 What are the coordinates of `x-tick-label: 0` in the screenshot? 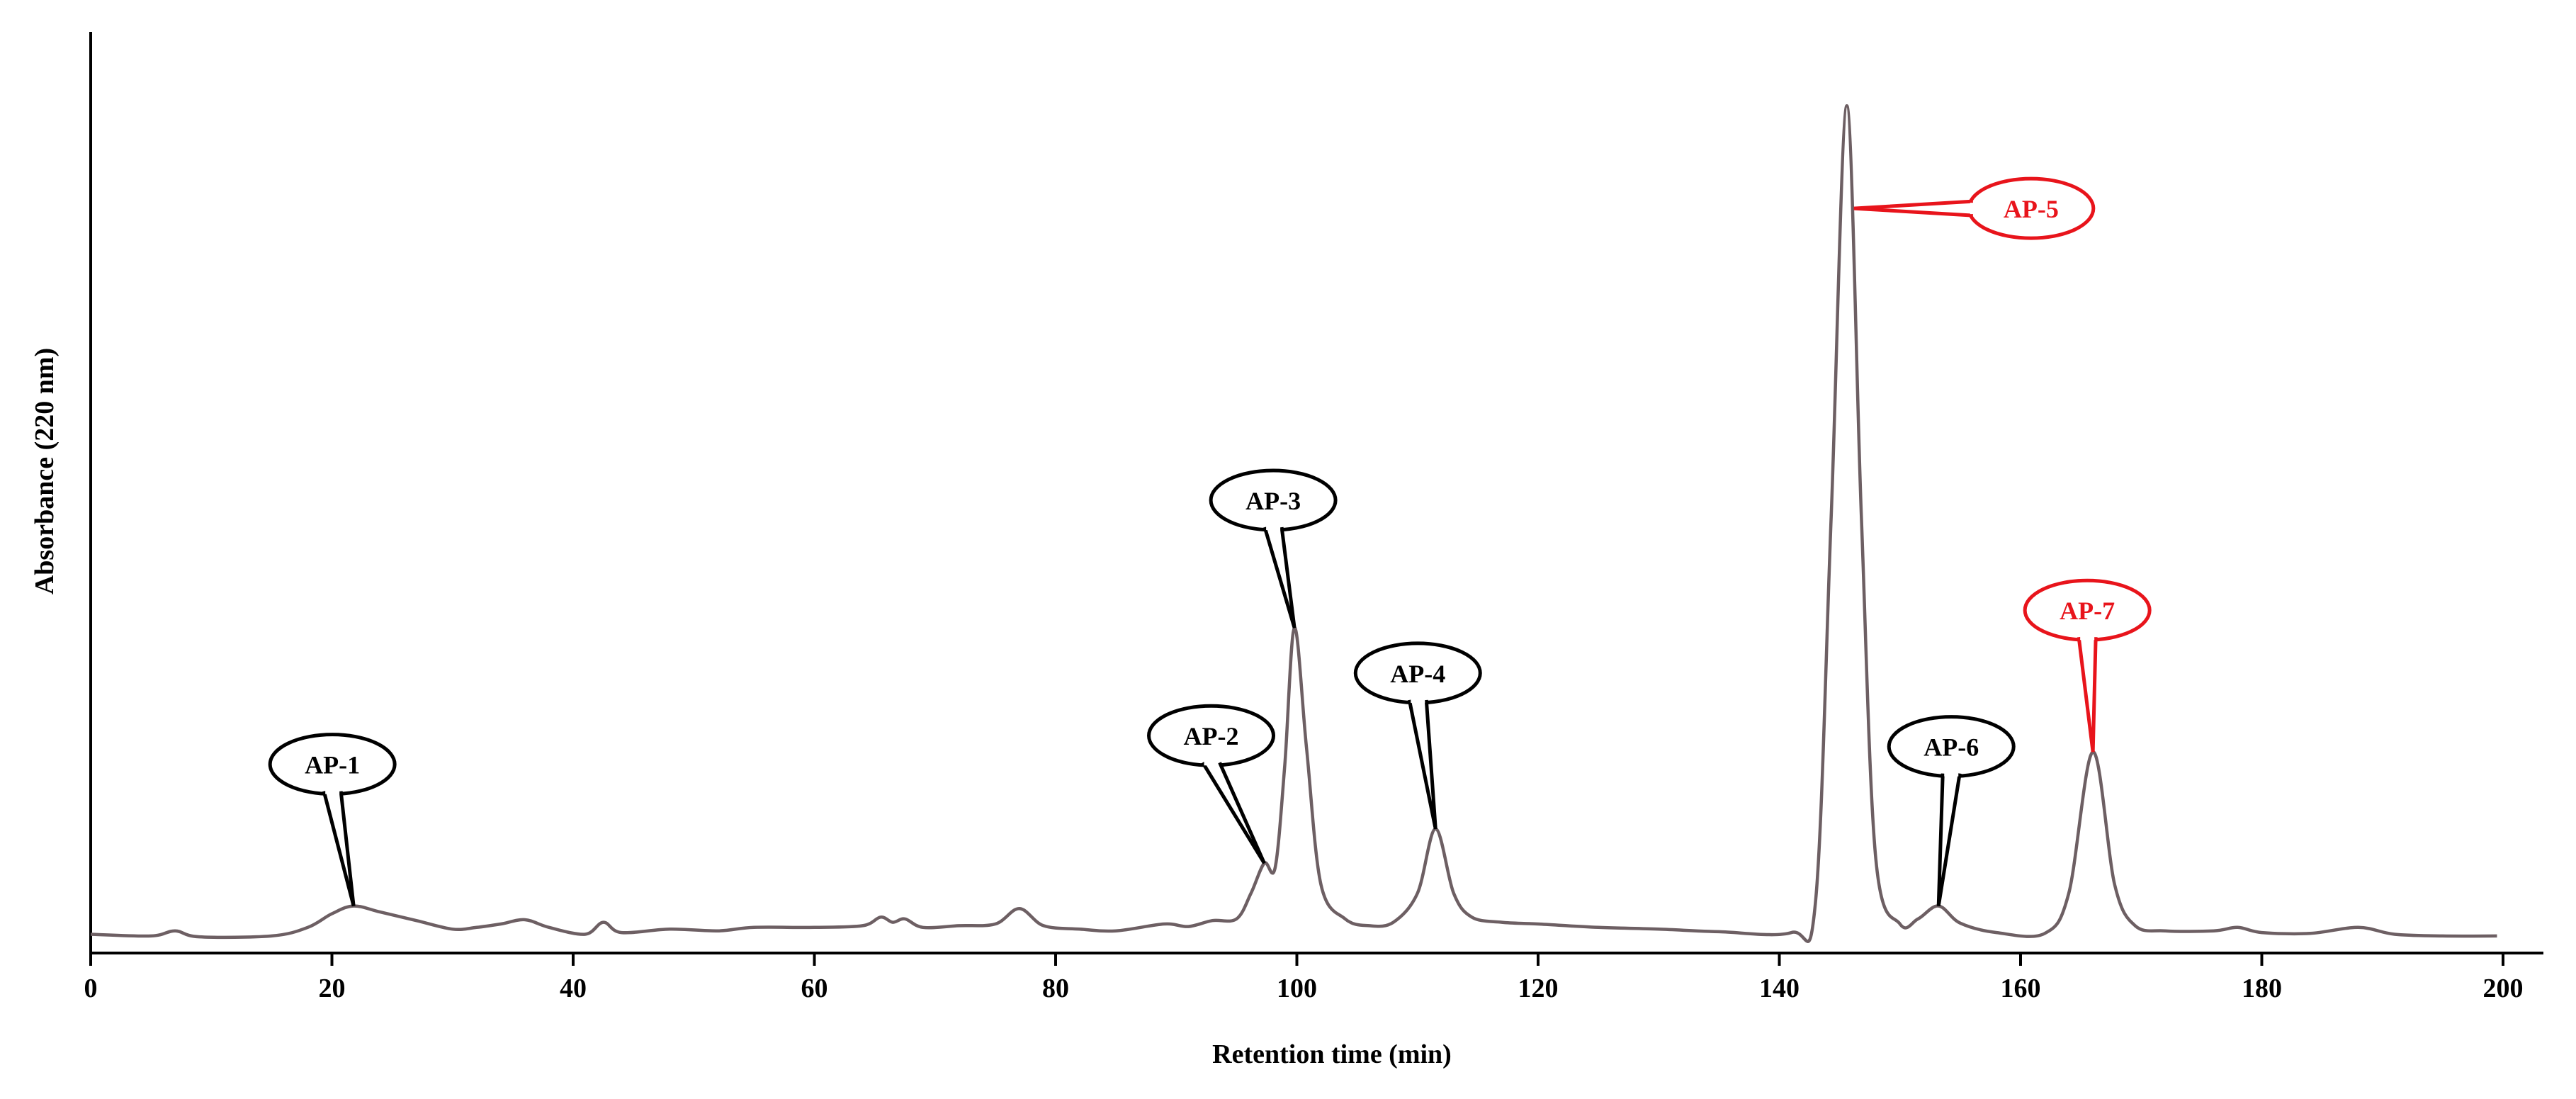 It's located at (91, 988).